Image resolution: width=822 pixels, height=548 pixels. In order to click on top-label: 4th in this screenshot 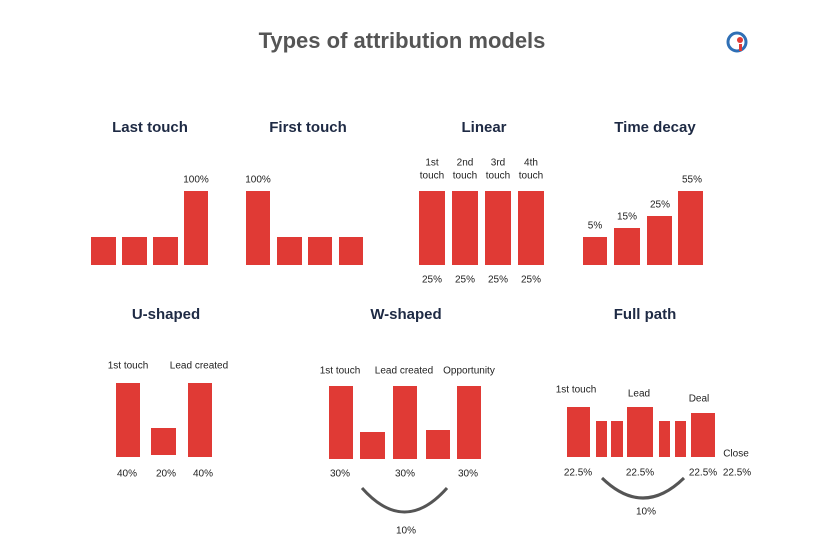, I will do `click(531, 163)`.